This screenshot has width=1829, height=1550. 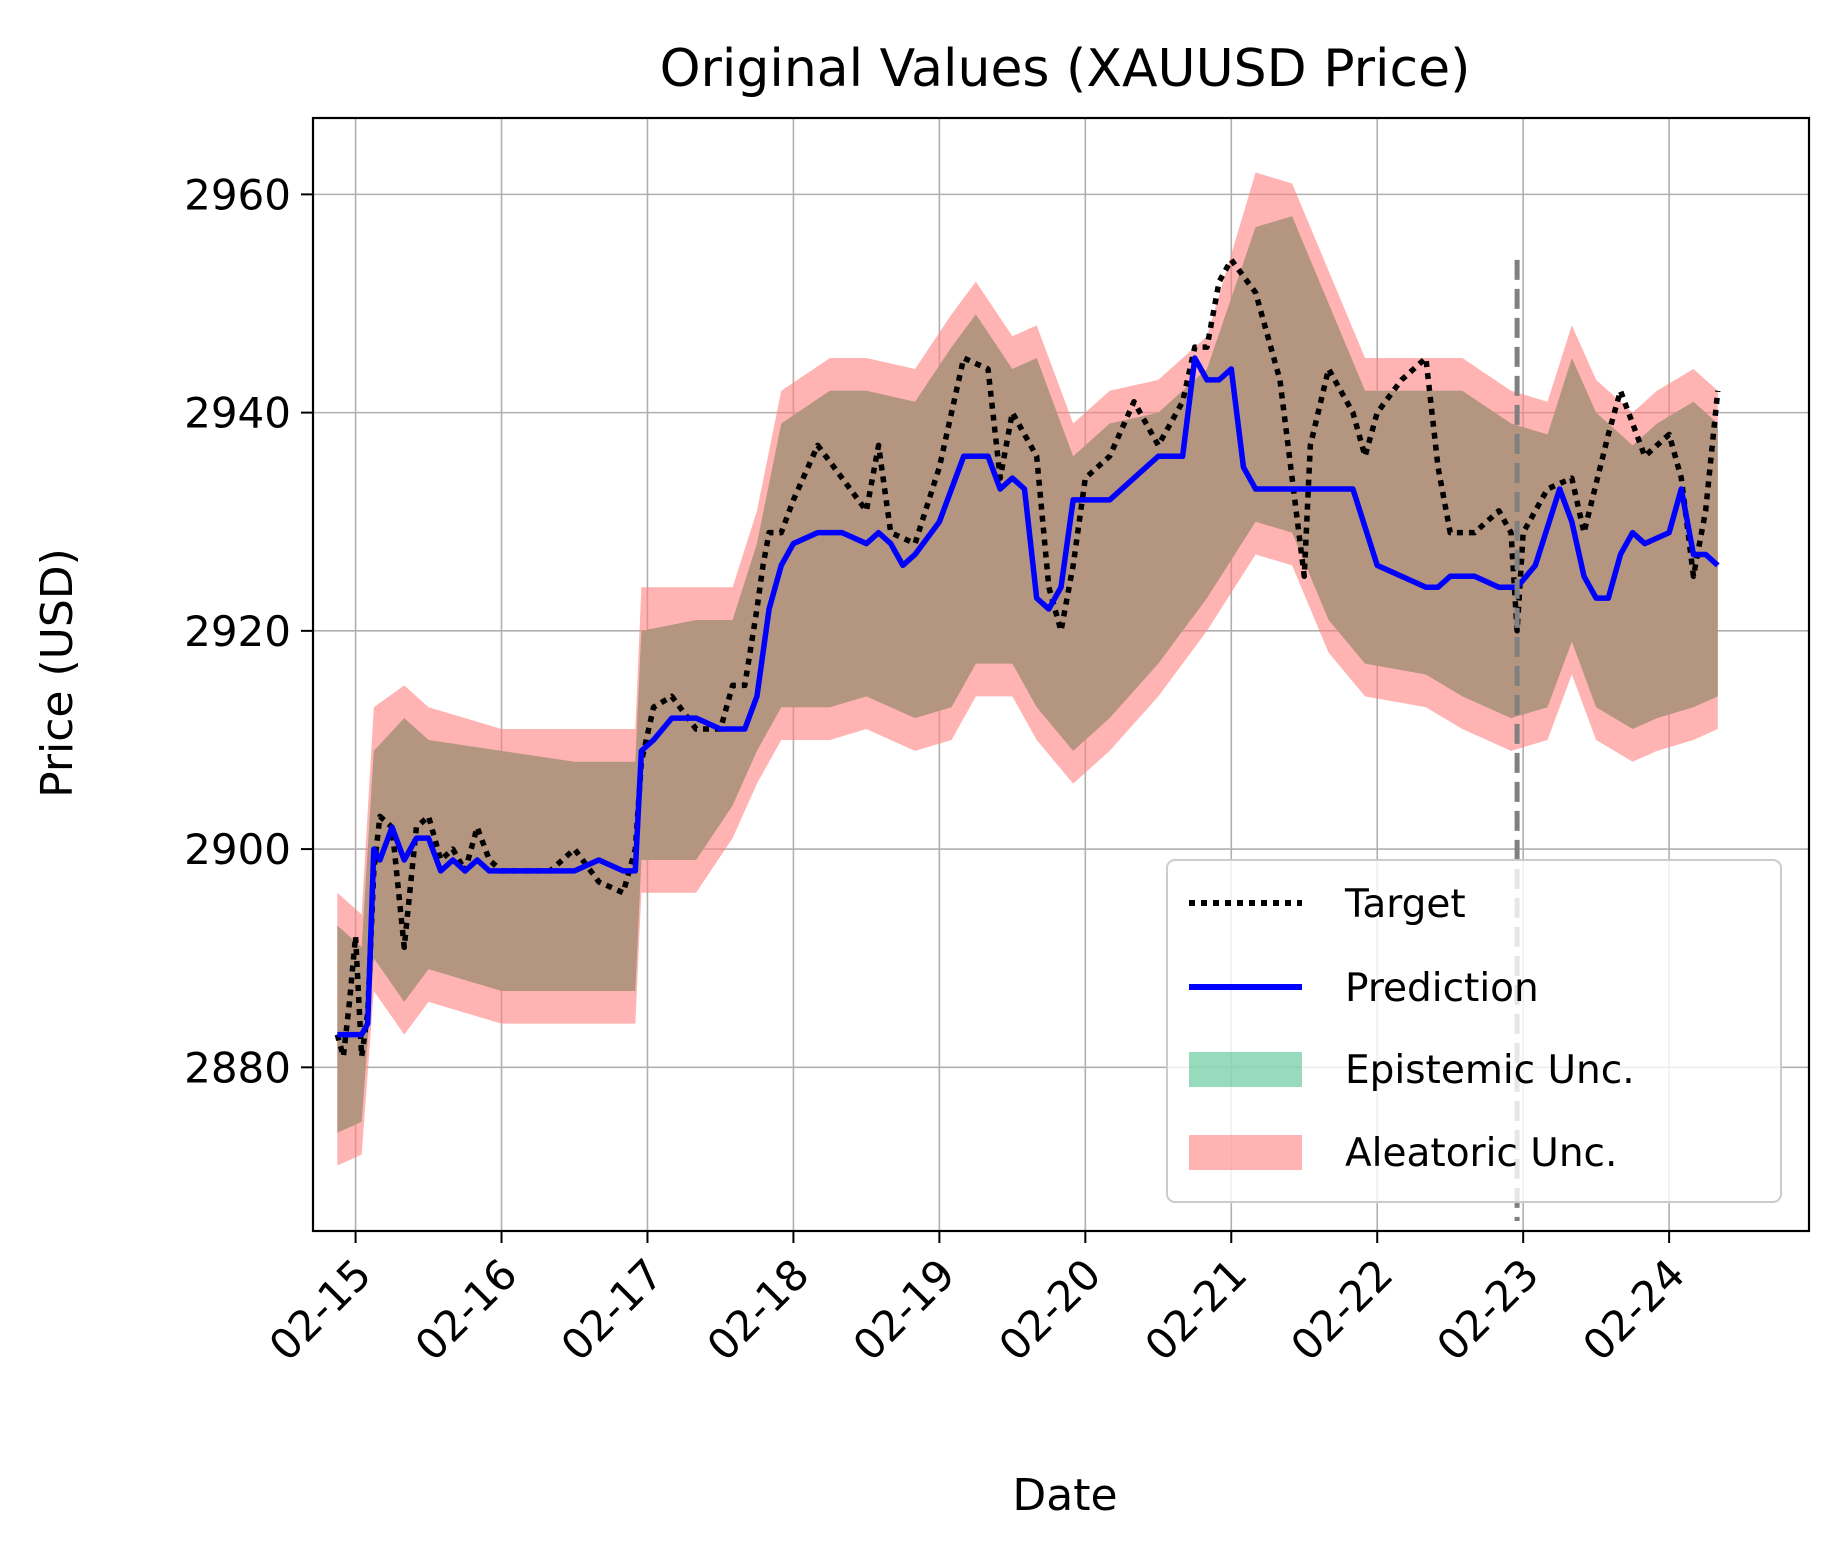 What do you see at coordinates (237, 194) in the screenshot?
I see `y-tick-label: 2960` at bounding box center [237, 194].